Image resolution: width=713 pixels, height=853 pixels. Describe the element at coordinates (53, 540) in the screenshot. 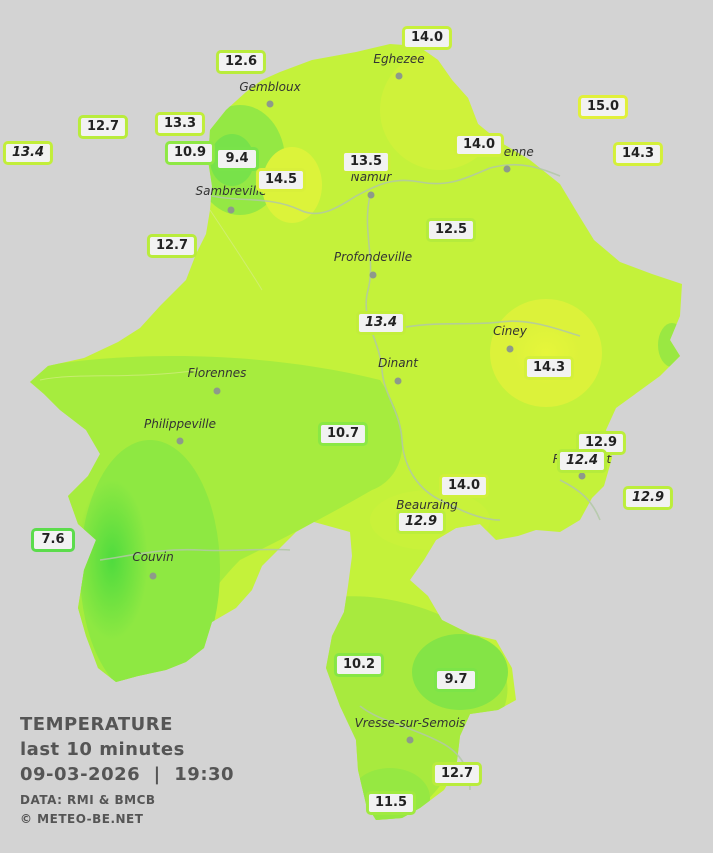

I see `temperature-label: 7.6` at that location.